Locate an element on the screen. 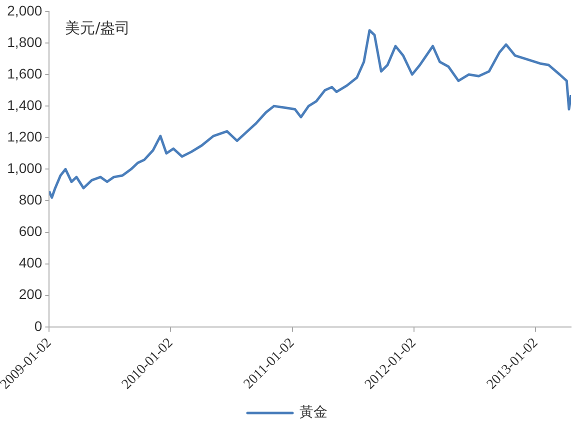 This screenshot has height=434, width=573. y-tick-label: 400 is located at coordinates (30, 262).